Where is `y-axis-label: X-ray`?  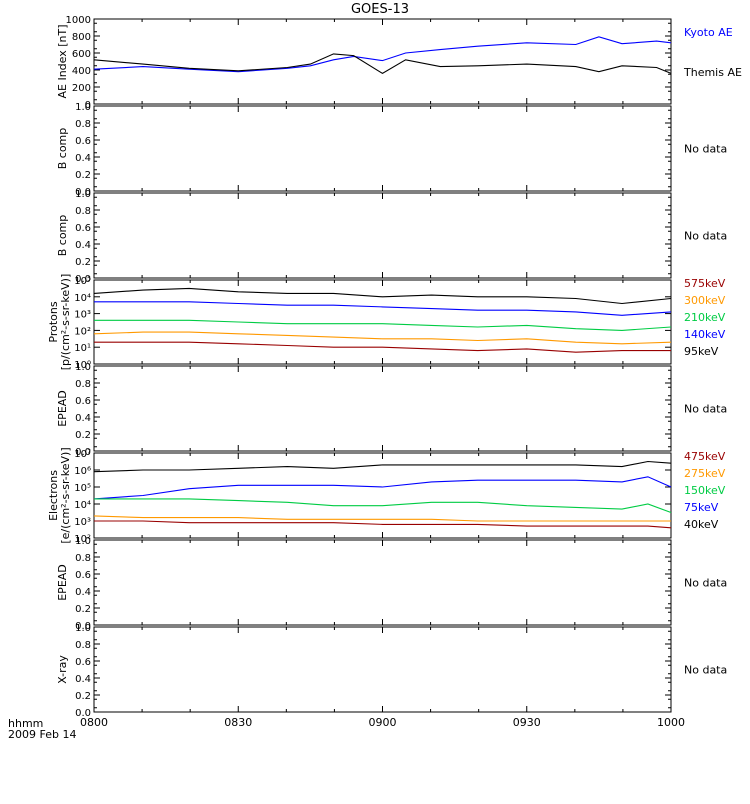 y-axis-label: X-ray is located at coordinates (62, 669).